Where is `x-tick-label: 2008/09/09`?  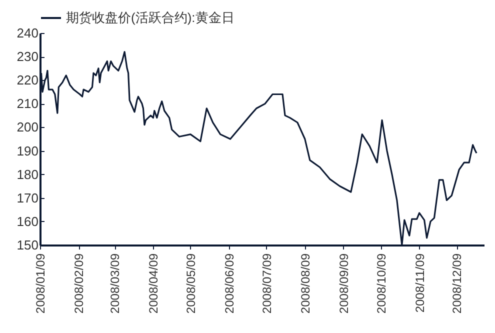
x-tick-label: 2008/09/09 is located at coordinates (343, 283).